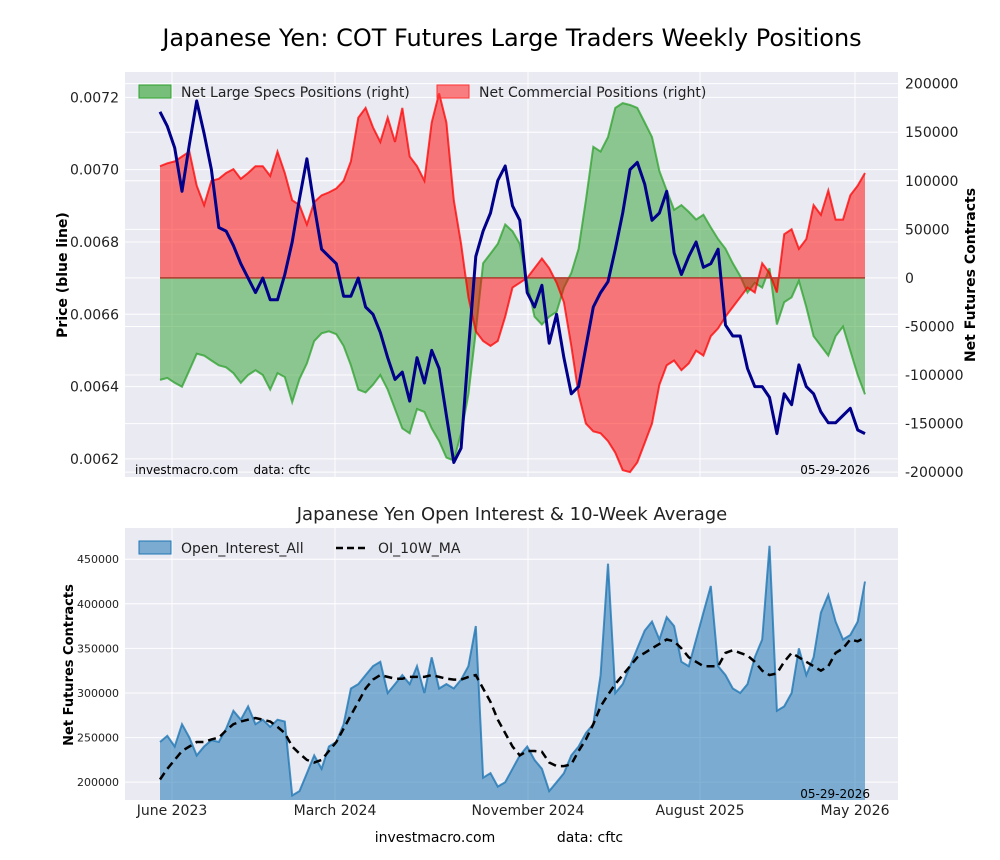  Describe the element at coordinates (98, 782) in the screenshot. I see `bottom-y-tick-label: 200000` at that location.